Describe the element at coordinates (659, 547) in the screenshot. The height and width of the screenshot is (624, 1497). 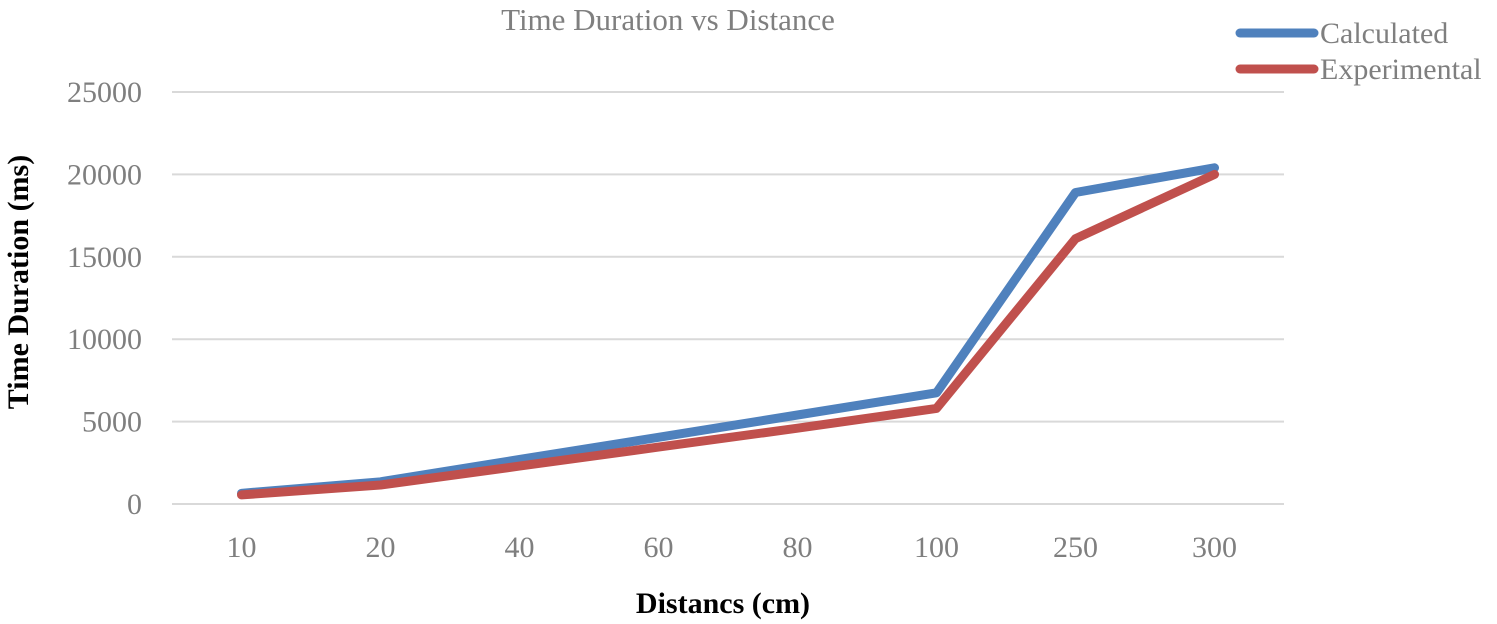
I see `x-tick-label: 60` at that location.